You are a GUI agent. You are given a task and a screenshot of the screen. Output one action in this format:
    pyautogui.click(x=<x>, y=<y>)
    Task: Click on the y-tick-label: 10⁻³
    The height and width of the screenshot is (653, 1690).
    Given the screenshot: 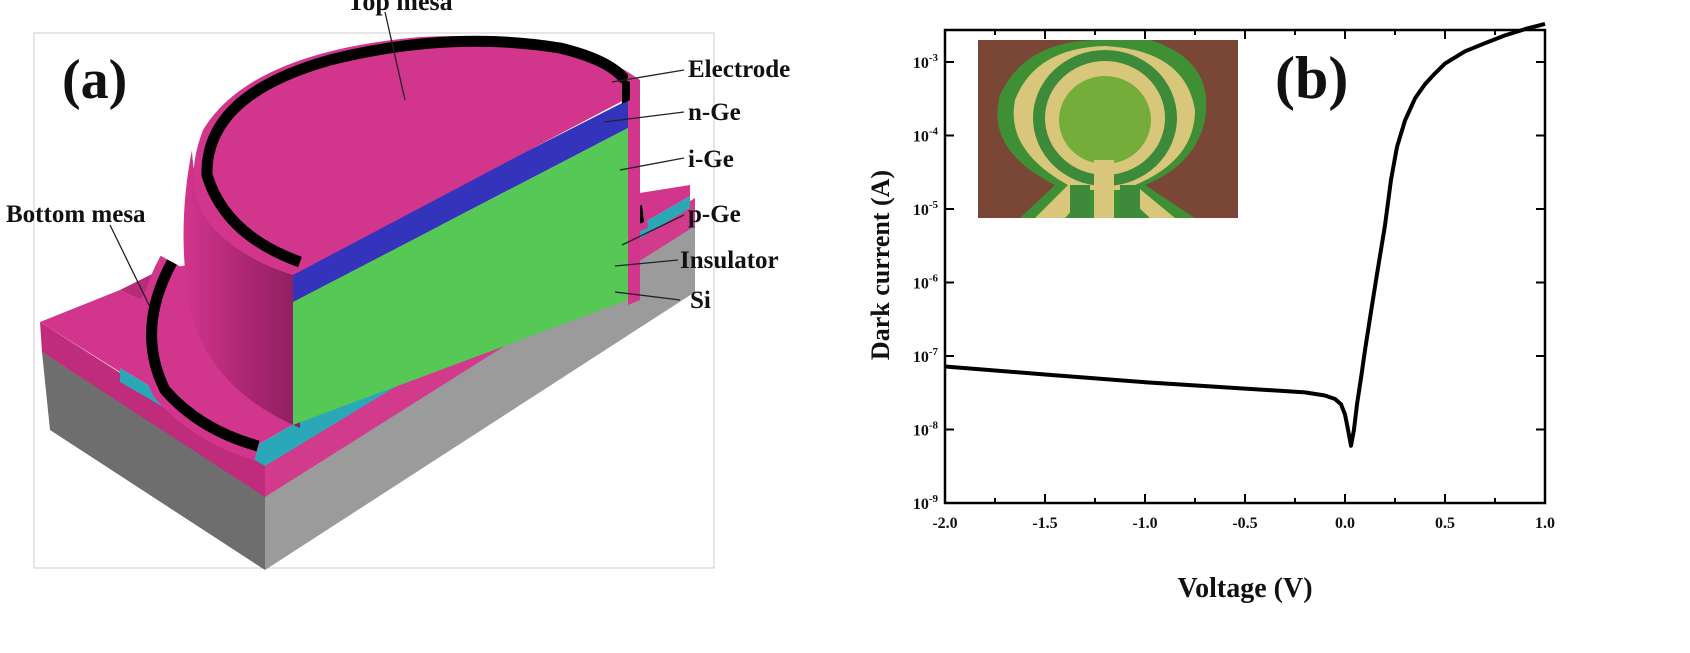 What is the action you would take?
    pyautogui.click(x=926, y=62)
    